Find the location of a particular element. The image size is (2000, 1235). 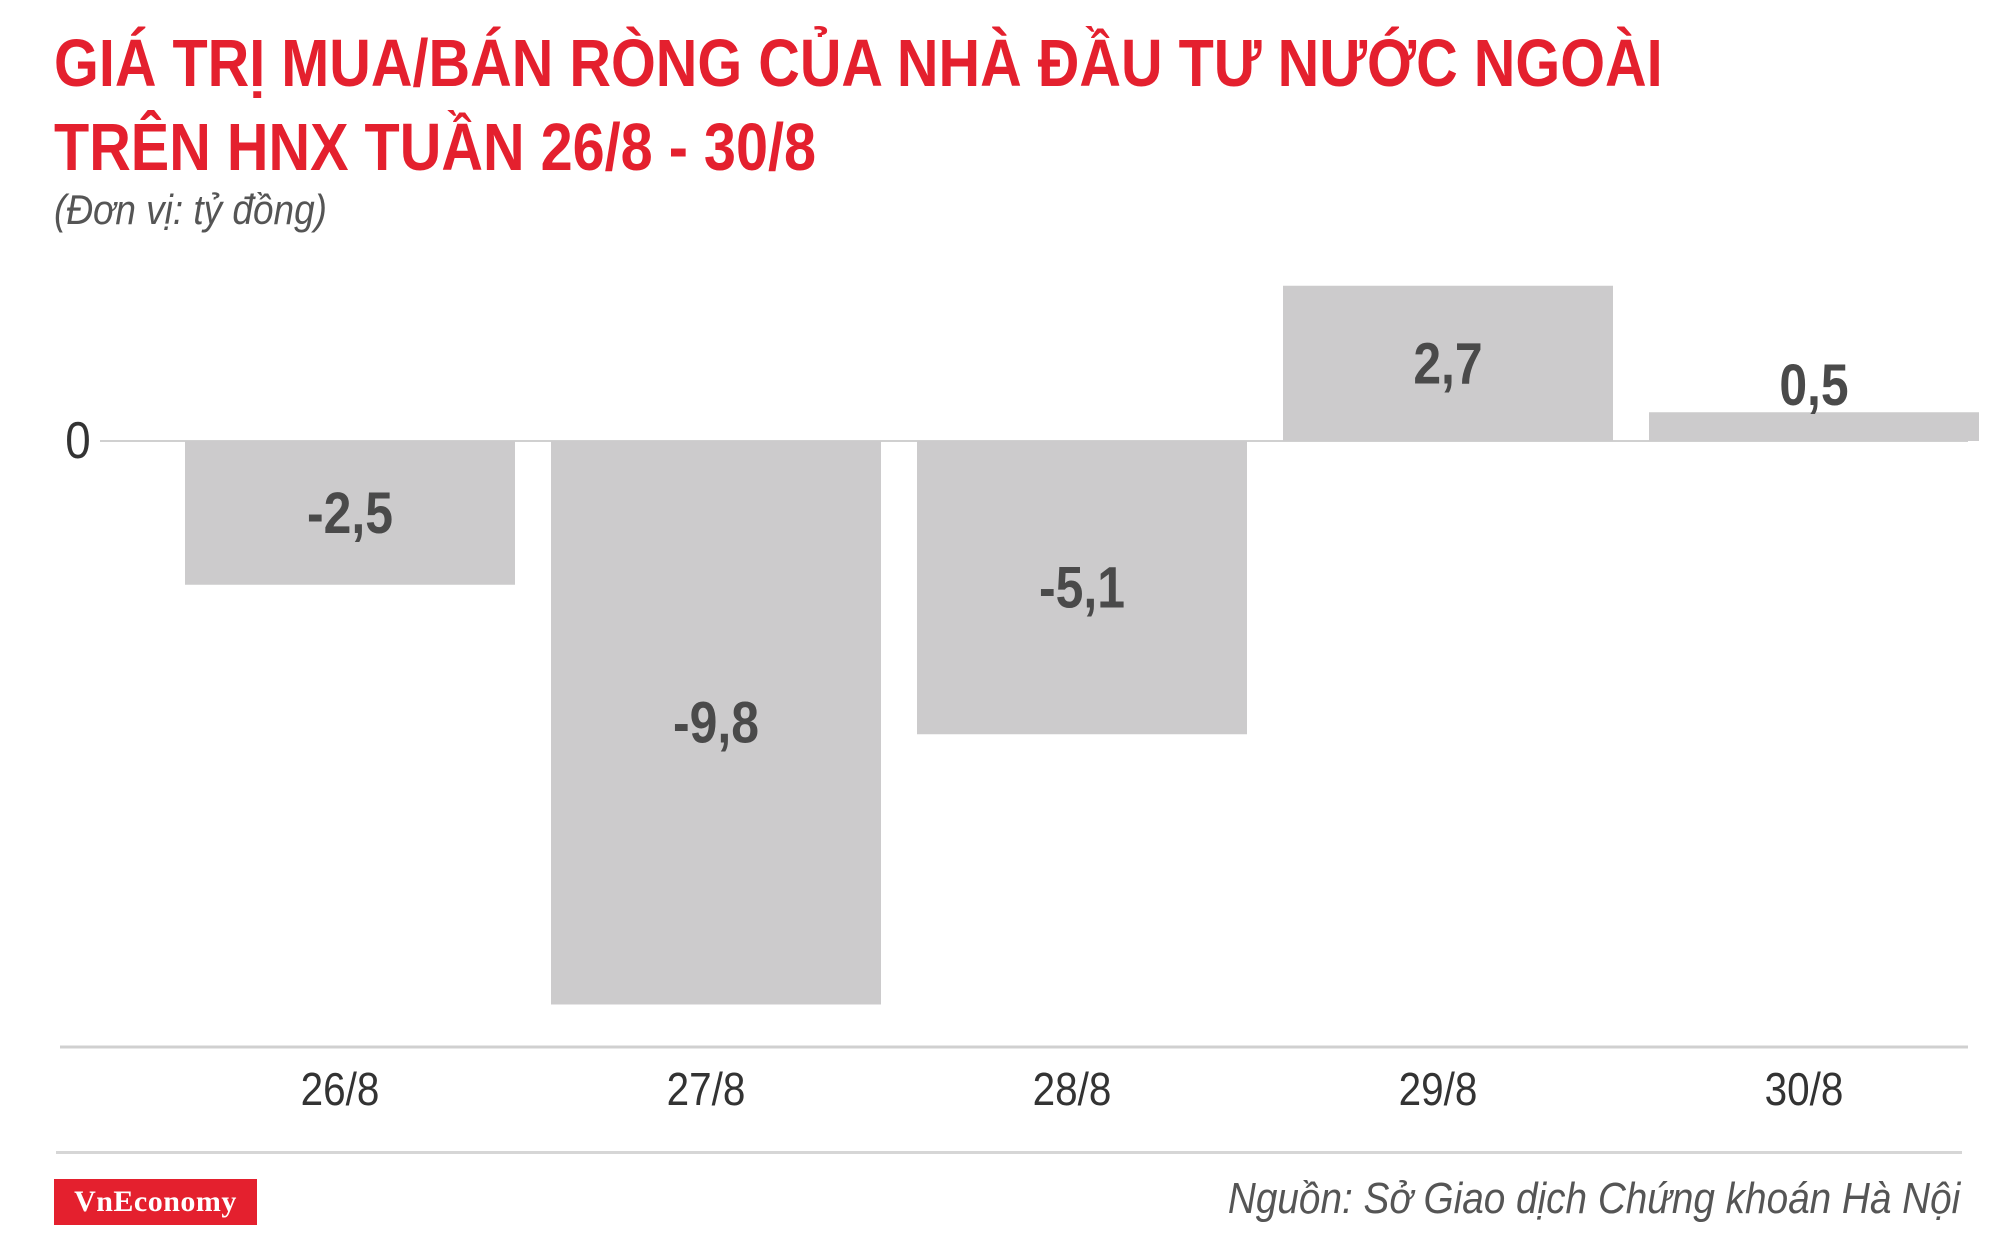

value-label-26-8: -2,5 is located at coordinates (350, 513).